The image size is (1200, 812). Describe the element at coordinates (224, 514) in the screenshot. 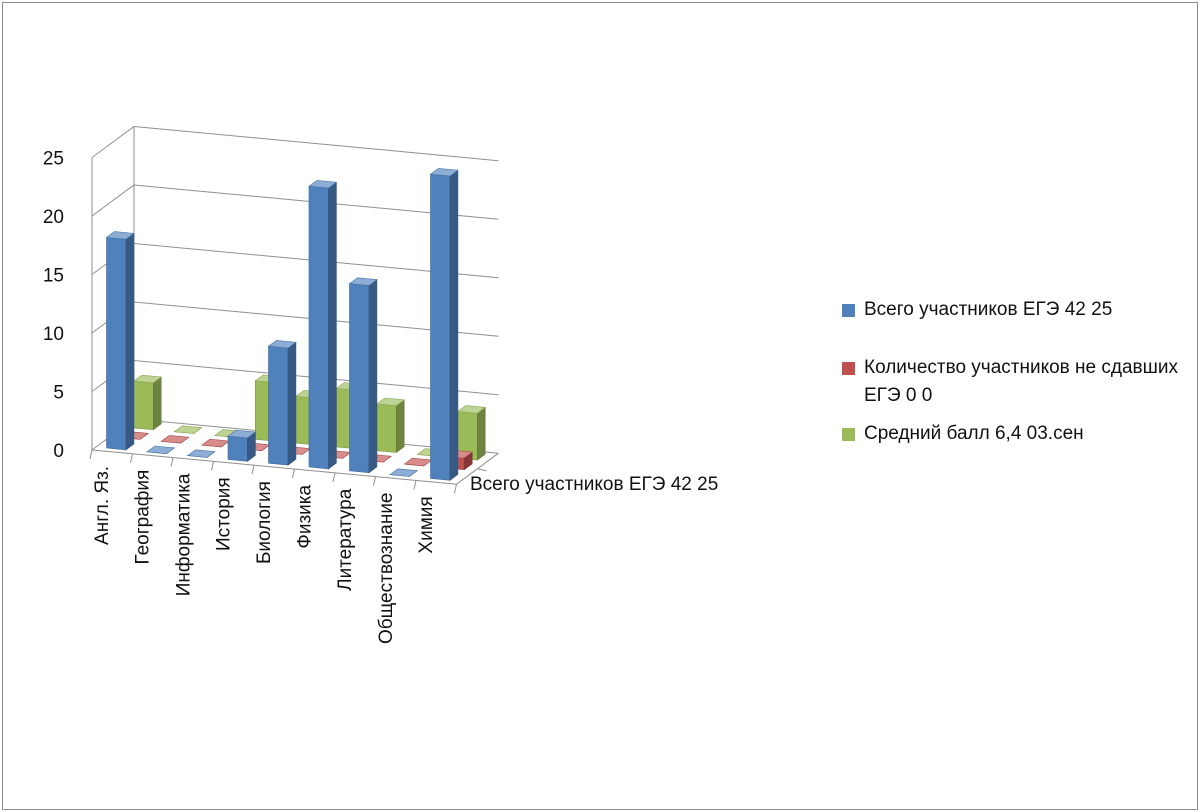

I see `x-tick-label-3: История` at that location.